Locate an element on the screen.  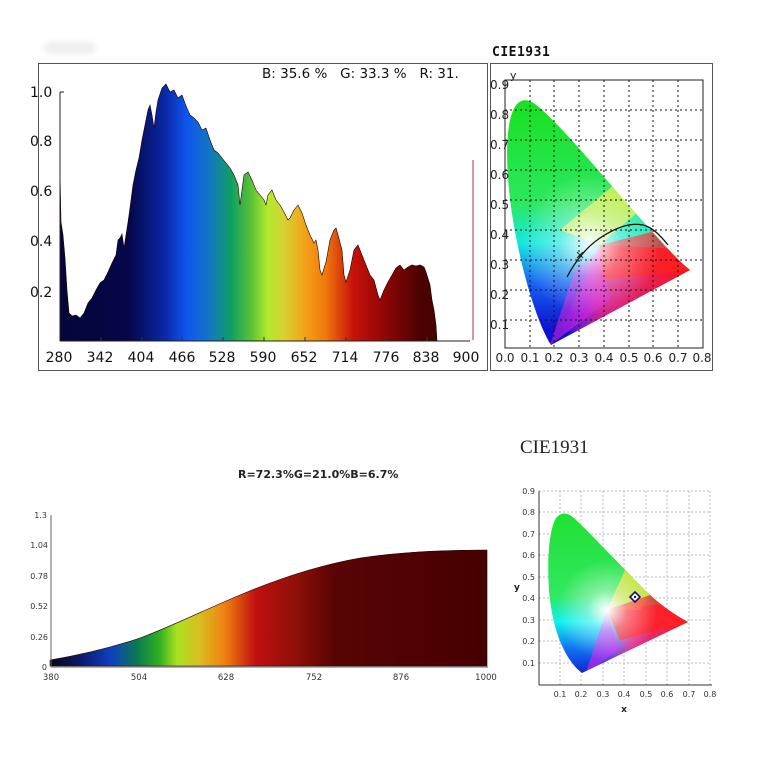
x-tick: 714 is located at coordinates (345, 358).